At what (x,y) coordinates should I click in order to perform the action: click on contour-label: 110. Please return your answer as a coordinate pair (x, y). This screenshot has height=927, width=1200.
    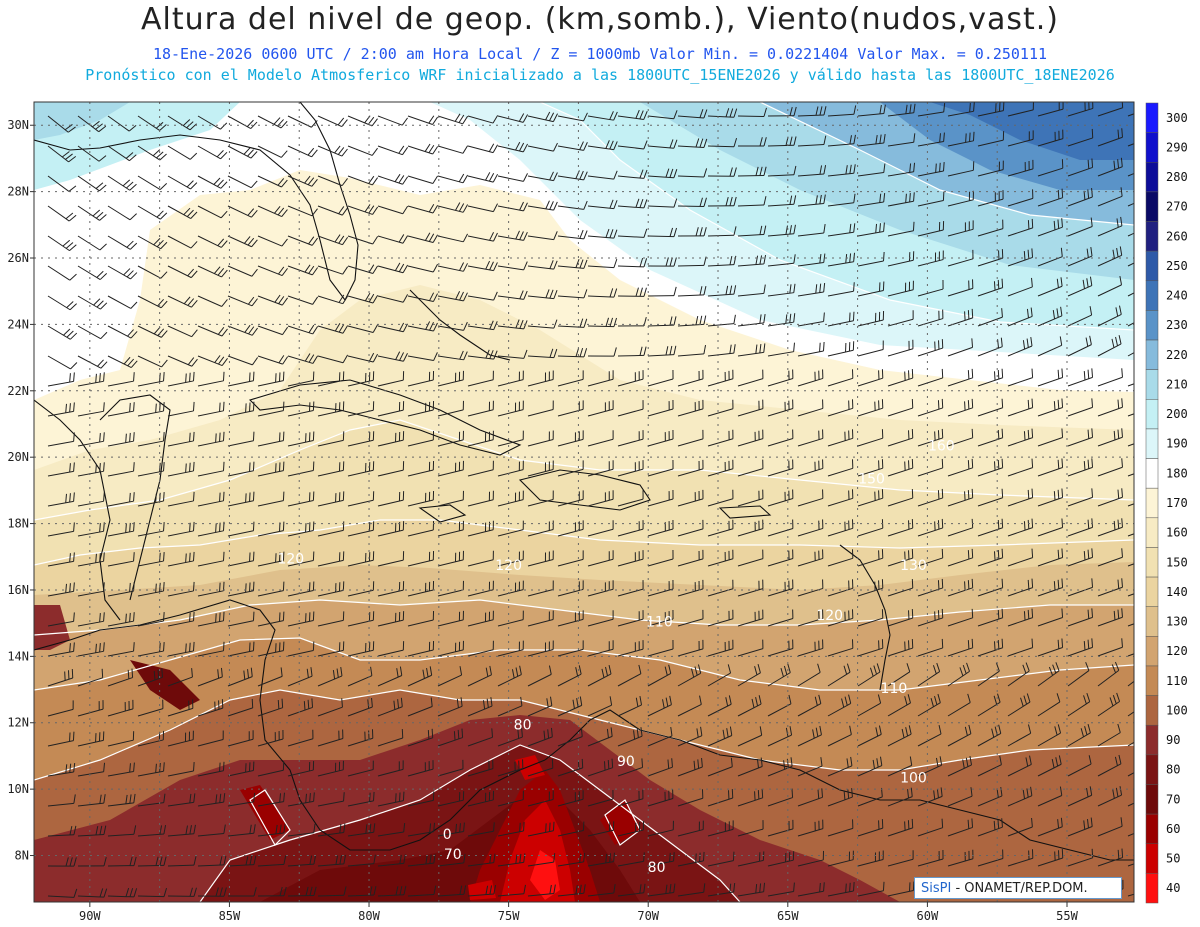
    Looking at the image, I should click on (659, 622).